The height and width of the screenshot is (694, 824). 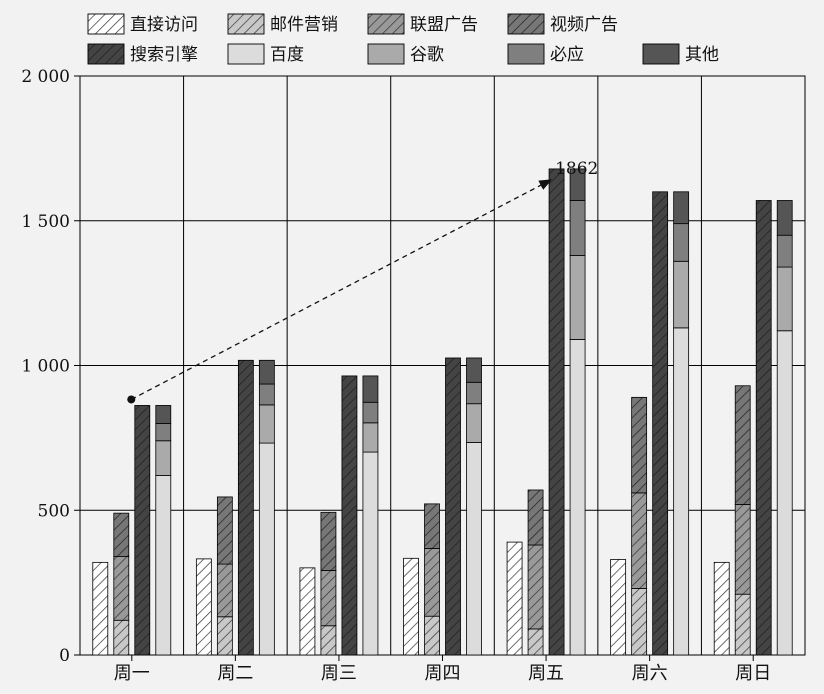 I want to click on bar-联盟广告-周五, so click(x=535, y=587).